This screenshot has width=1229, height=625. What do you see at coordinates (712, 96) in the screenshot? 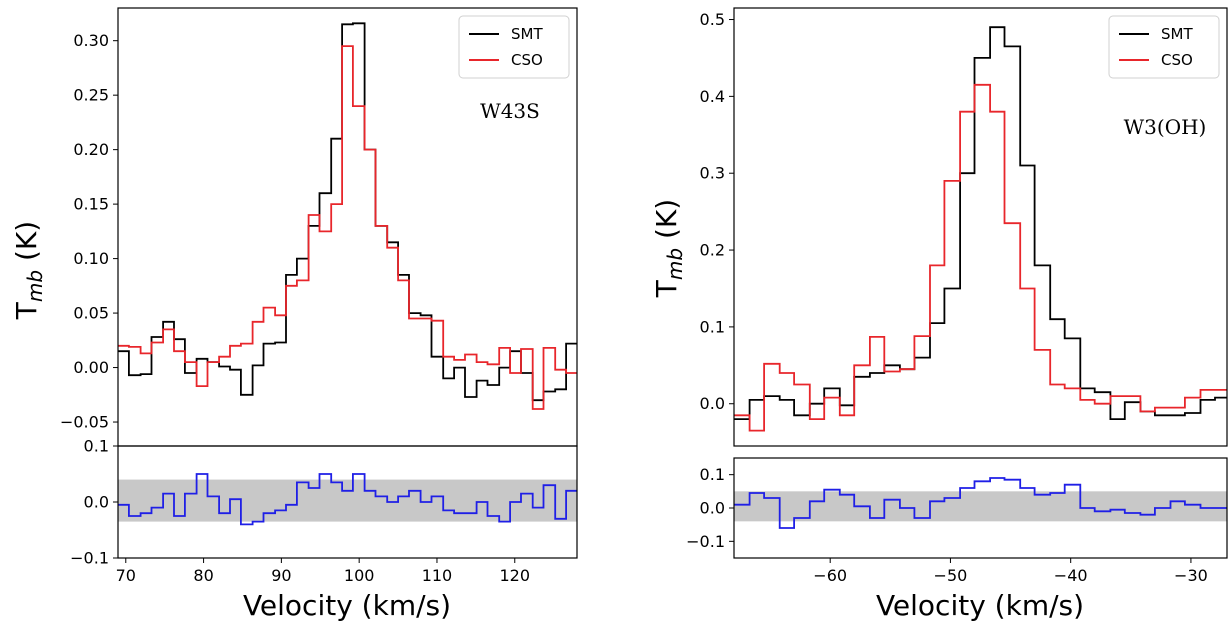
I see `y-tick-label: 0.4` at bounding box center [712, 96].